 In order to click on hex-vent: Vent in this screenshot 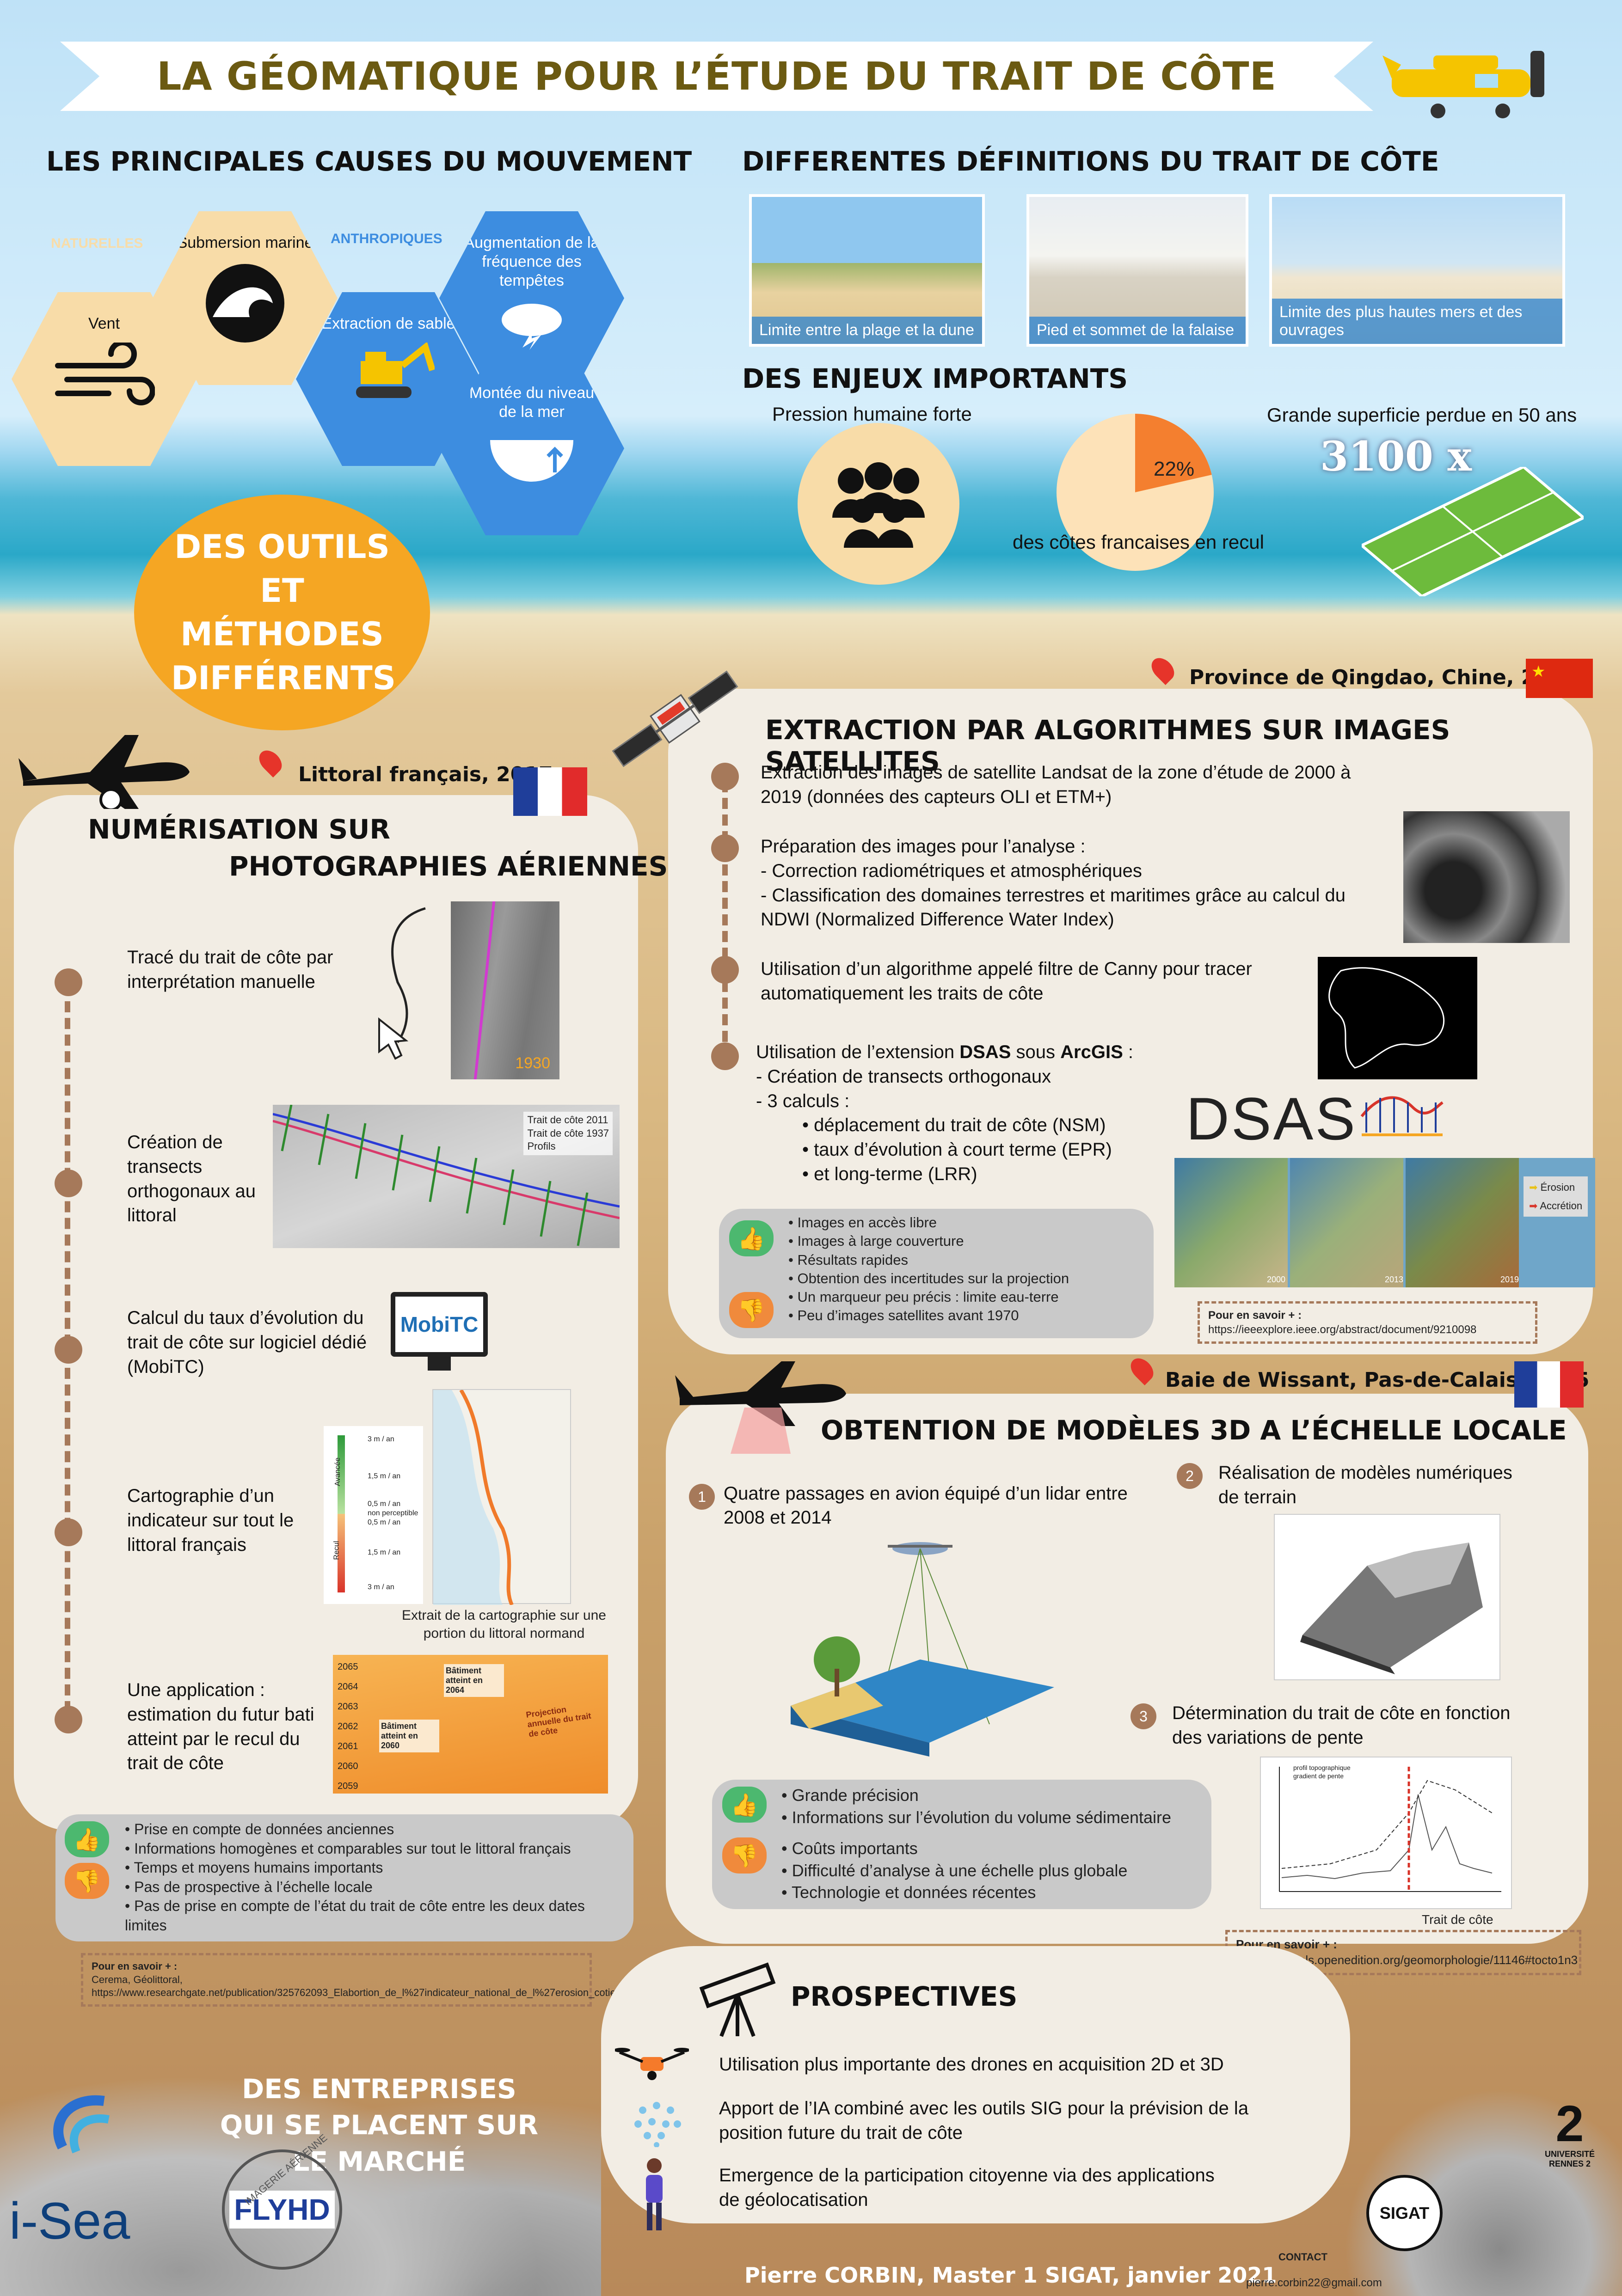, I will do `click(105, 379)`.